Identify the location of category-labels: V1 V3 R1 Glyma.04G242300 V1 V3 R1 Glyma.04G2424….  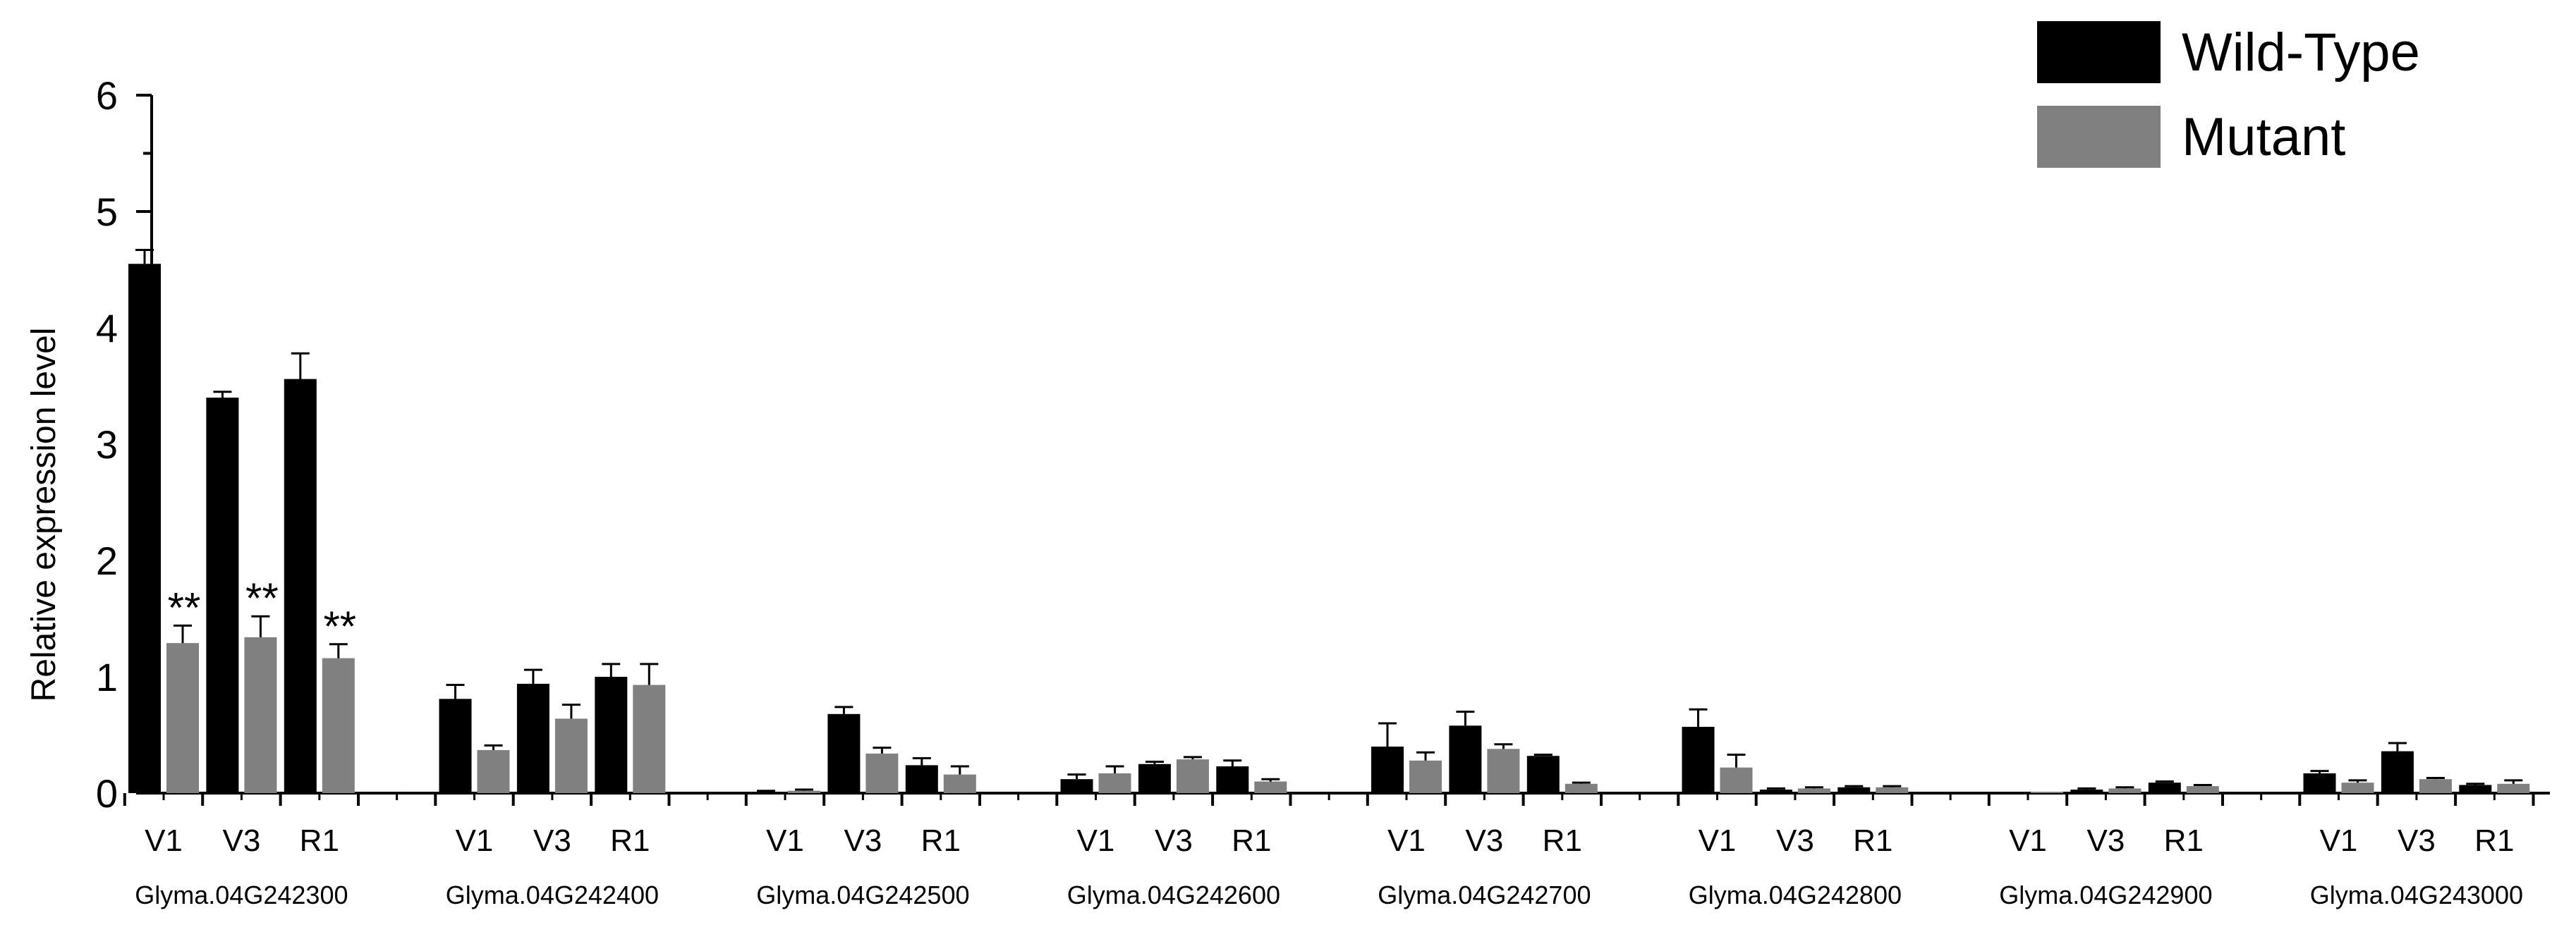
(1329, 866).